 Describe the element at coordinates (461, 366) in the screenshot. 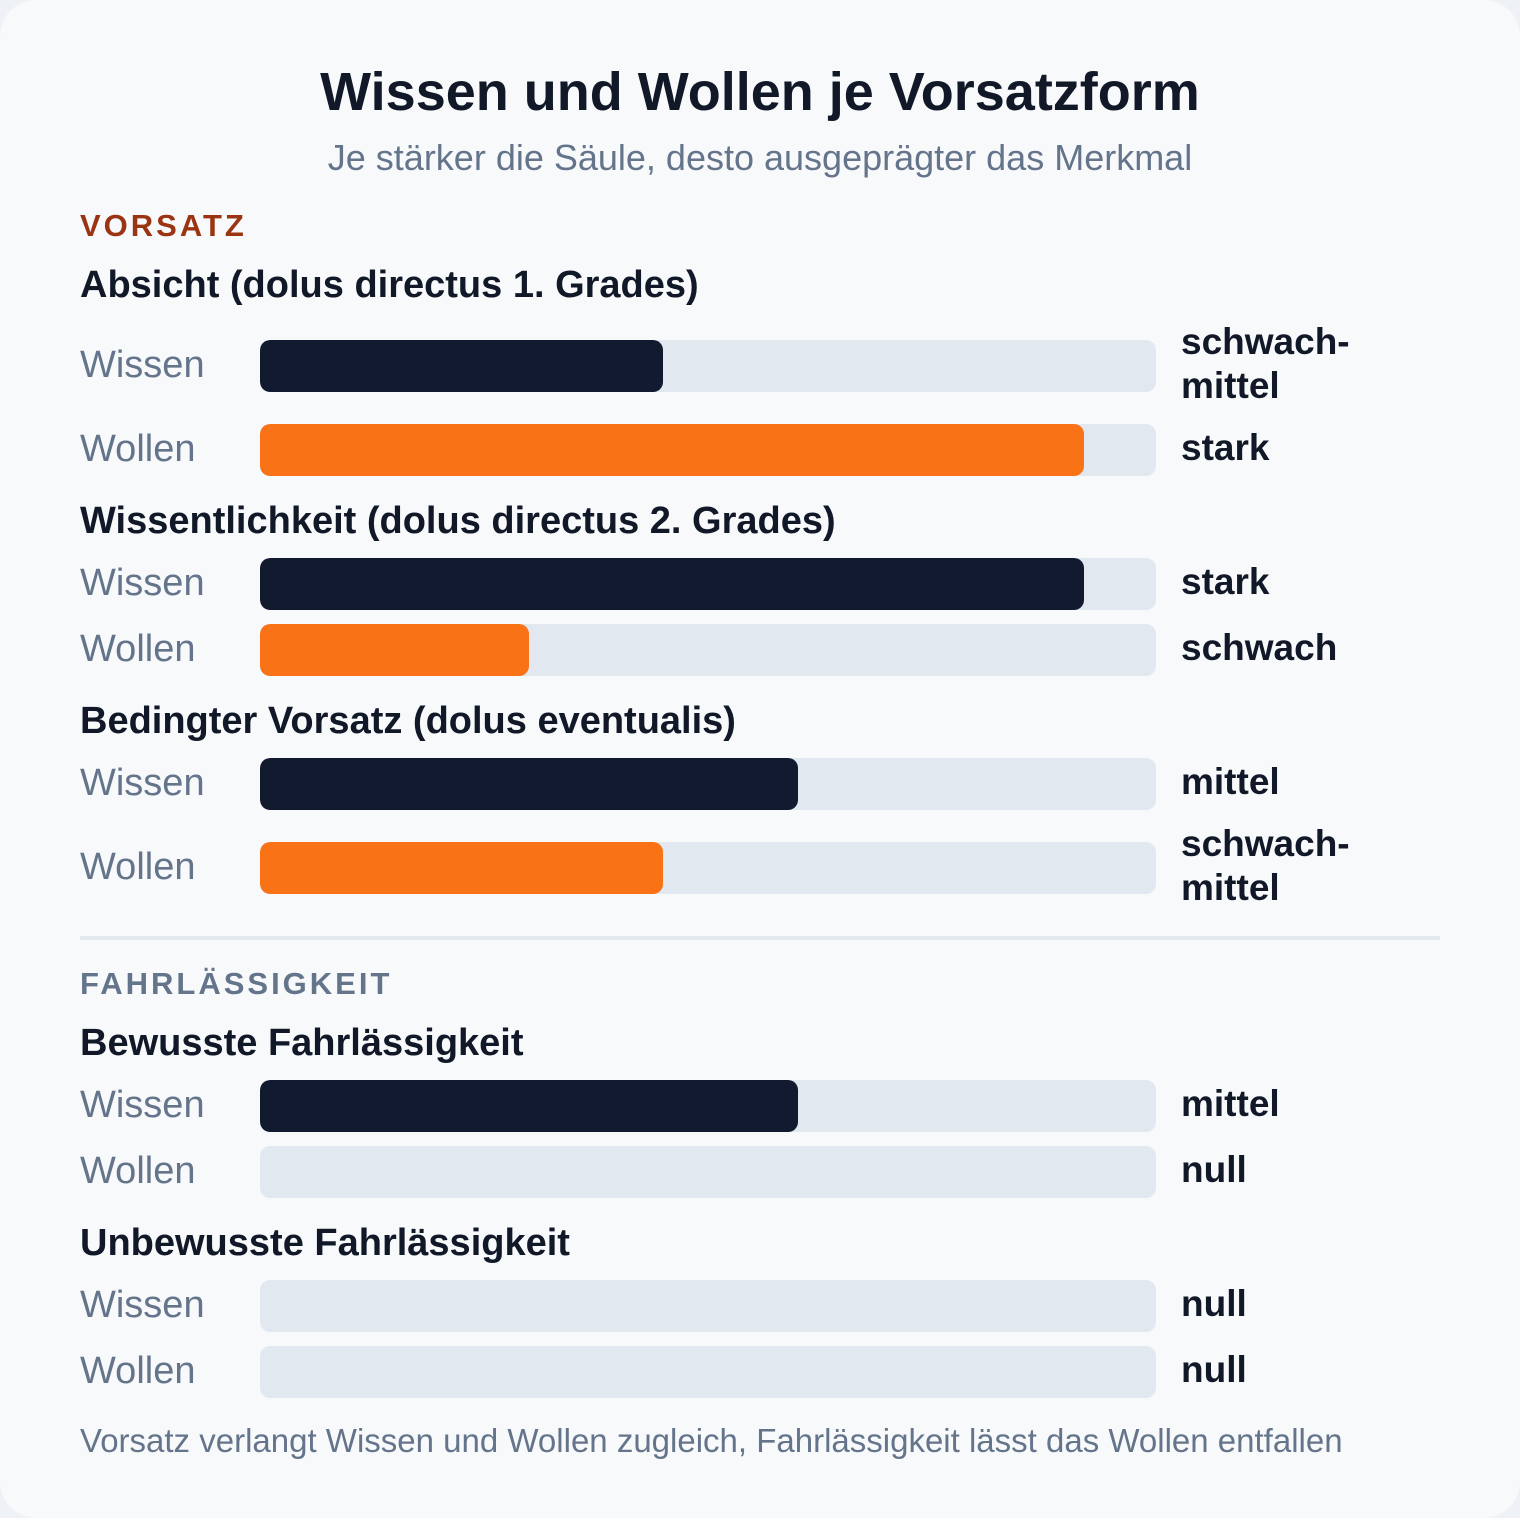

I see `bar-absicht-wissen` at that location.